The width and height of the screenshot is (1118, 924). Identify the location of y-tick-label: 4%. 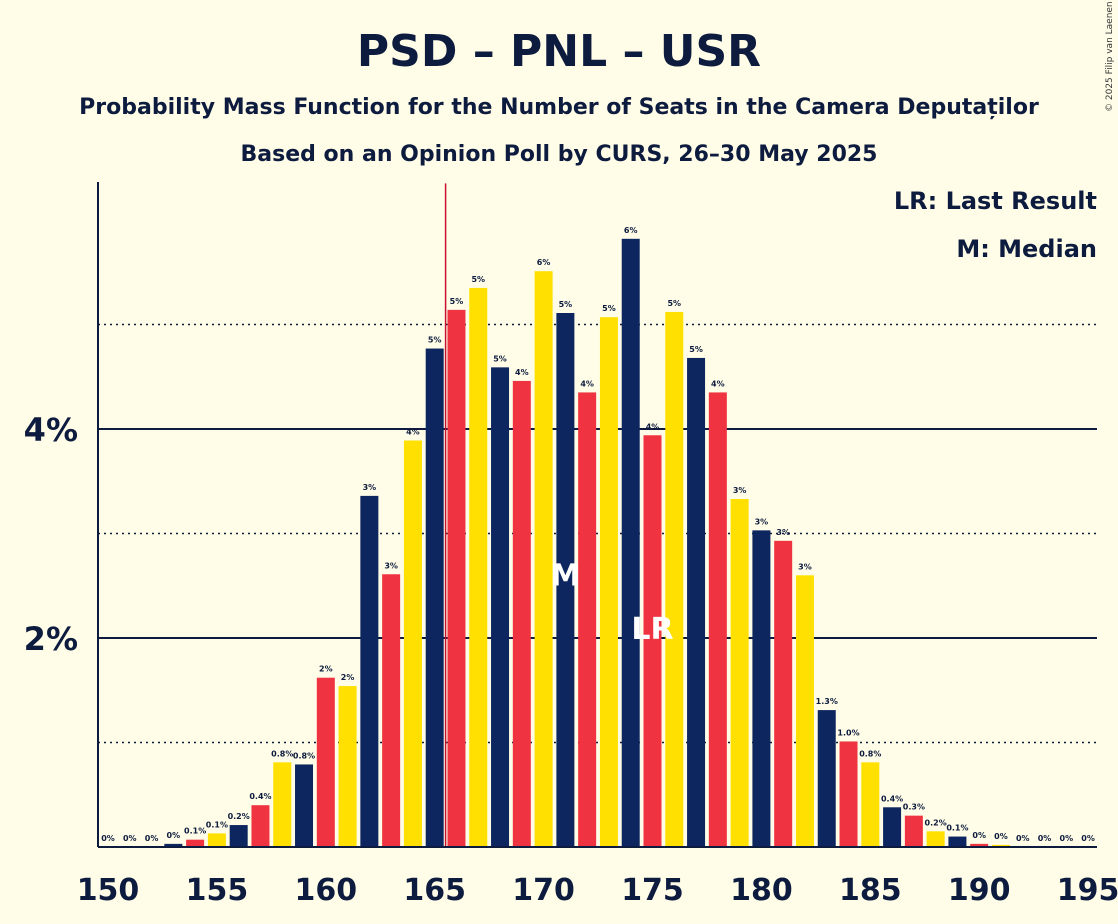
(51, 430).